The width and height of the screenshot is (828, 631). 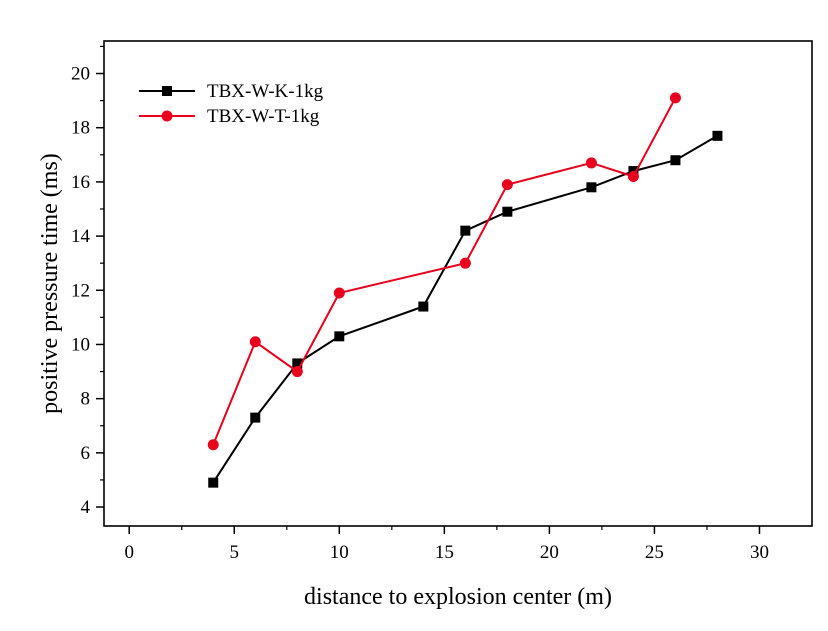 What do you see at coordinates (339, 552) in the screenshot?
I see `x-tick-label: 10` at bounding box center [339, 552].